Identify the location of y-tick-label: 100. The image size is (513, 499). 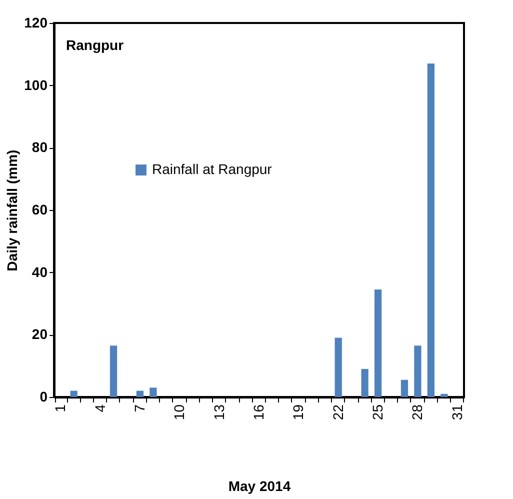
(36, 84).